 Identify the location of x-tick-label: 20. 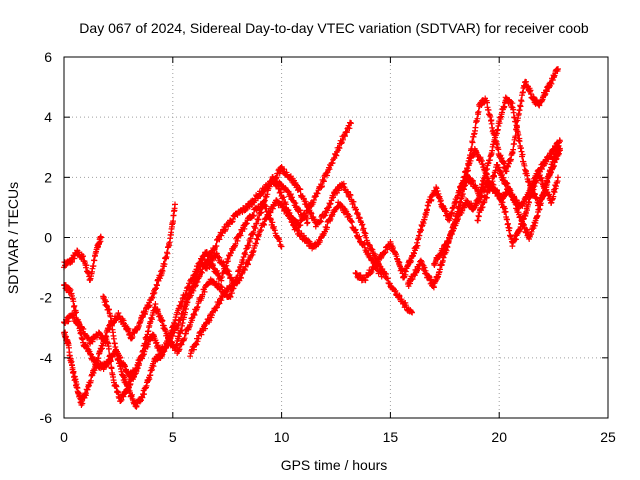
(499, 437).